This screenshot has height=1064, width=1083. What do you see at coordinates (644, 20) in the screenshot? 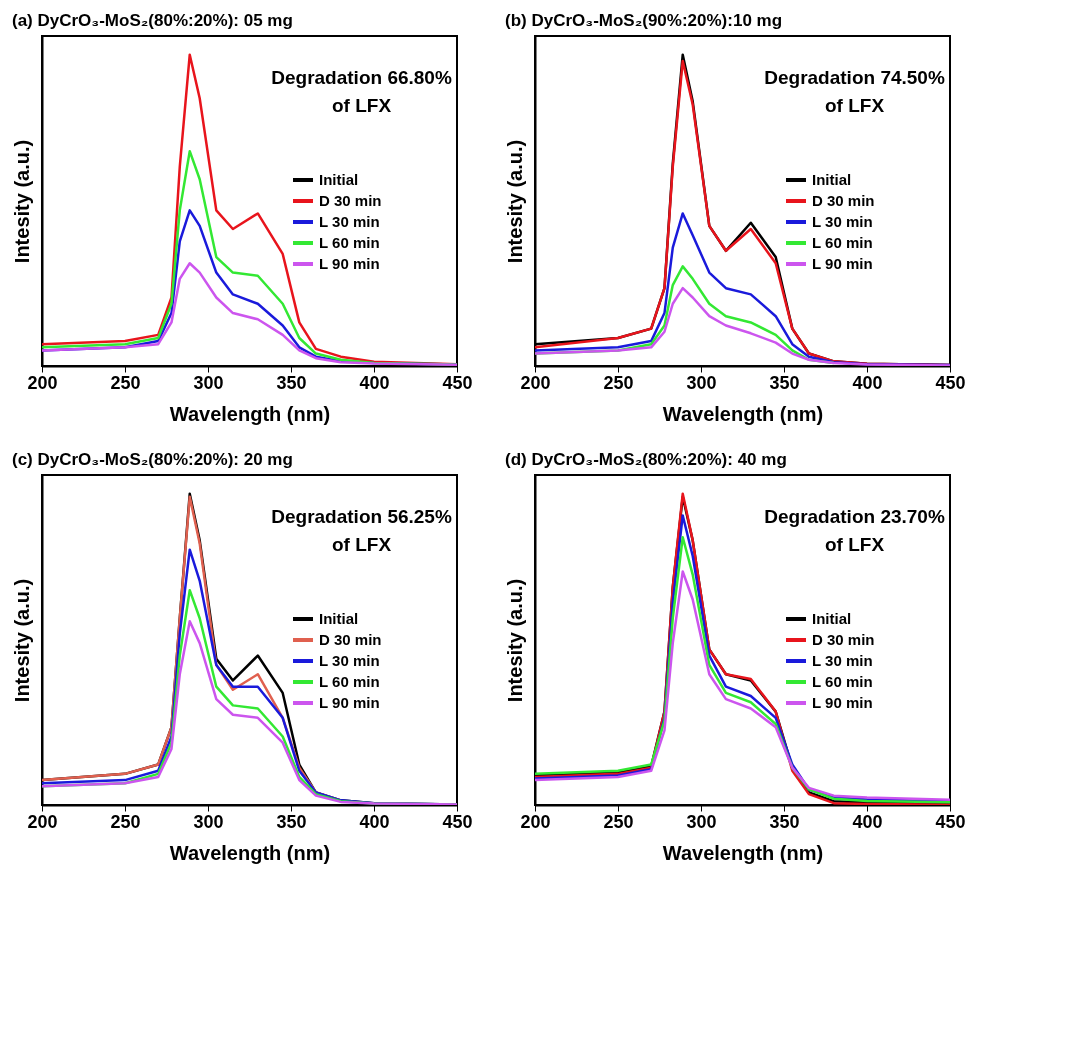
I see `chart-title: (b) DyCrO₃-MoS₂(90%:20%):10 mg` at bounding box center [644, 20].